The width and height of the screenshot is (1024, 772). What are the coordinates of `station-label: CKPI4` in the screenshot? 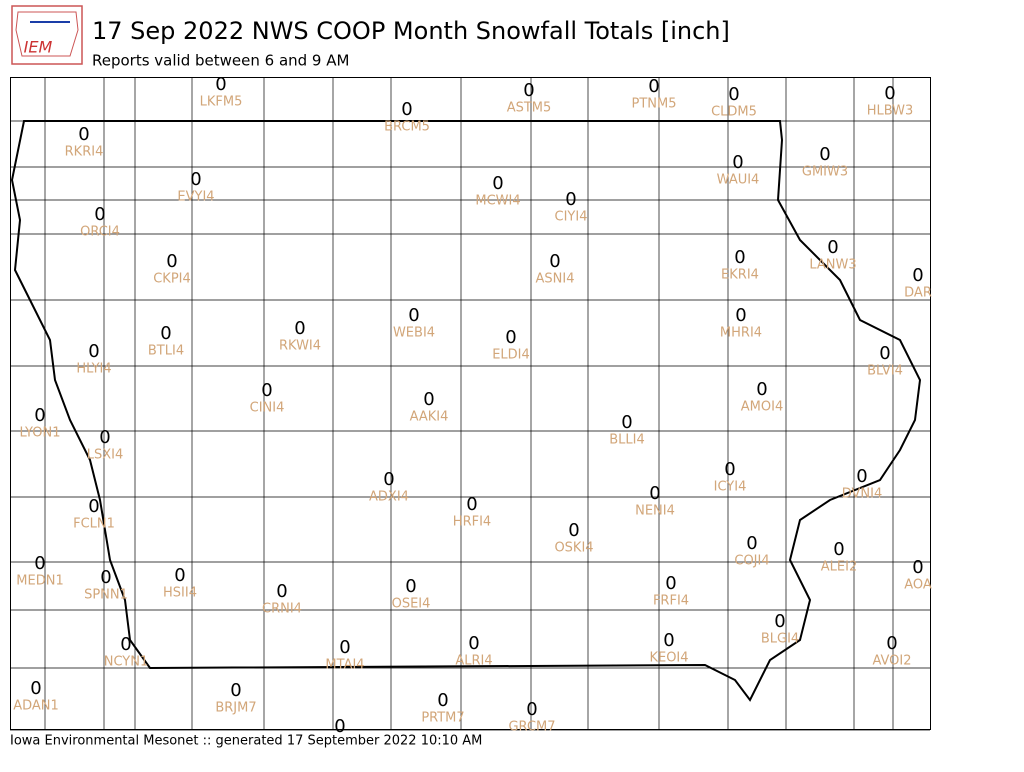 It's located at (172, 279).